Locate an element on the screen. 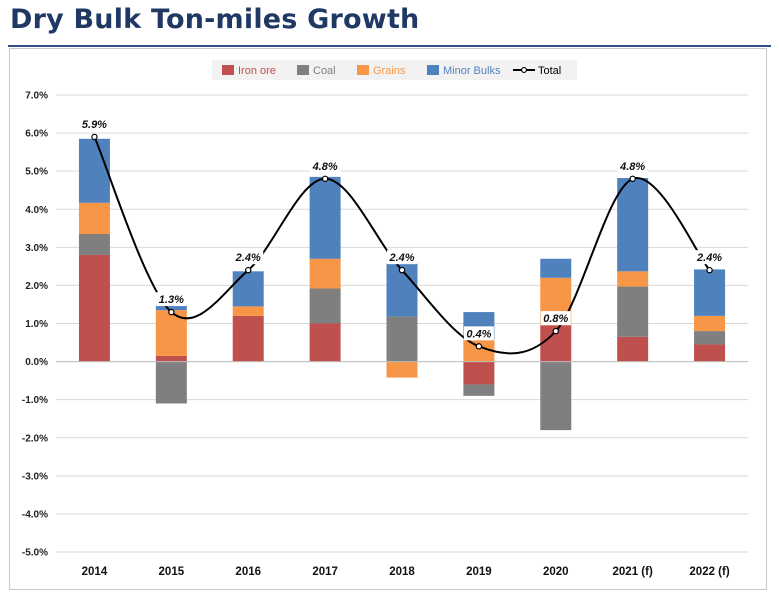 This screenshot has height=594, width=779. y-tick-label: -1.0% is located at coordinates (35, 400).